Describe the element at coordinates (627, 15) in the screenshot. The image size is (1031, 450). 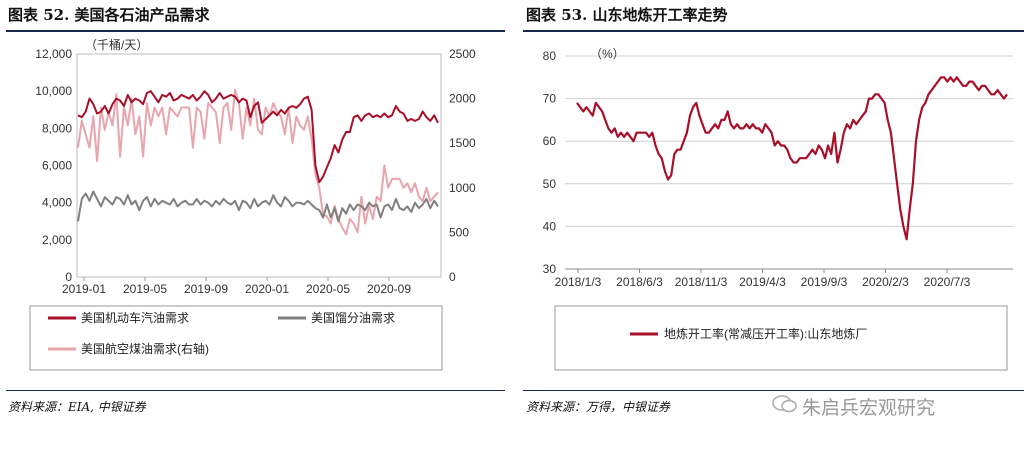
I see `right-chart-title: 图表 53. 山东地炼开工率走势` at that location.